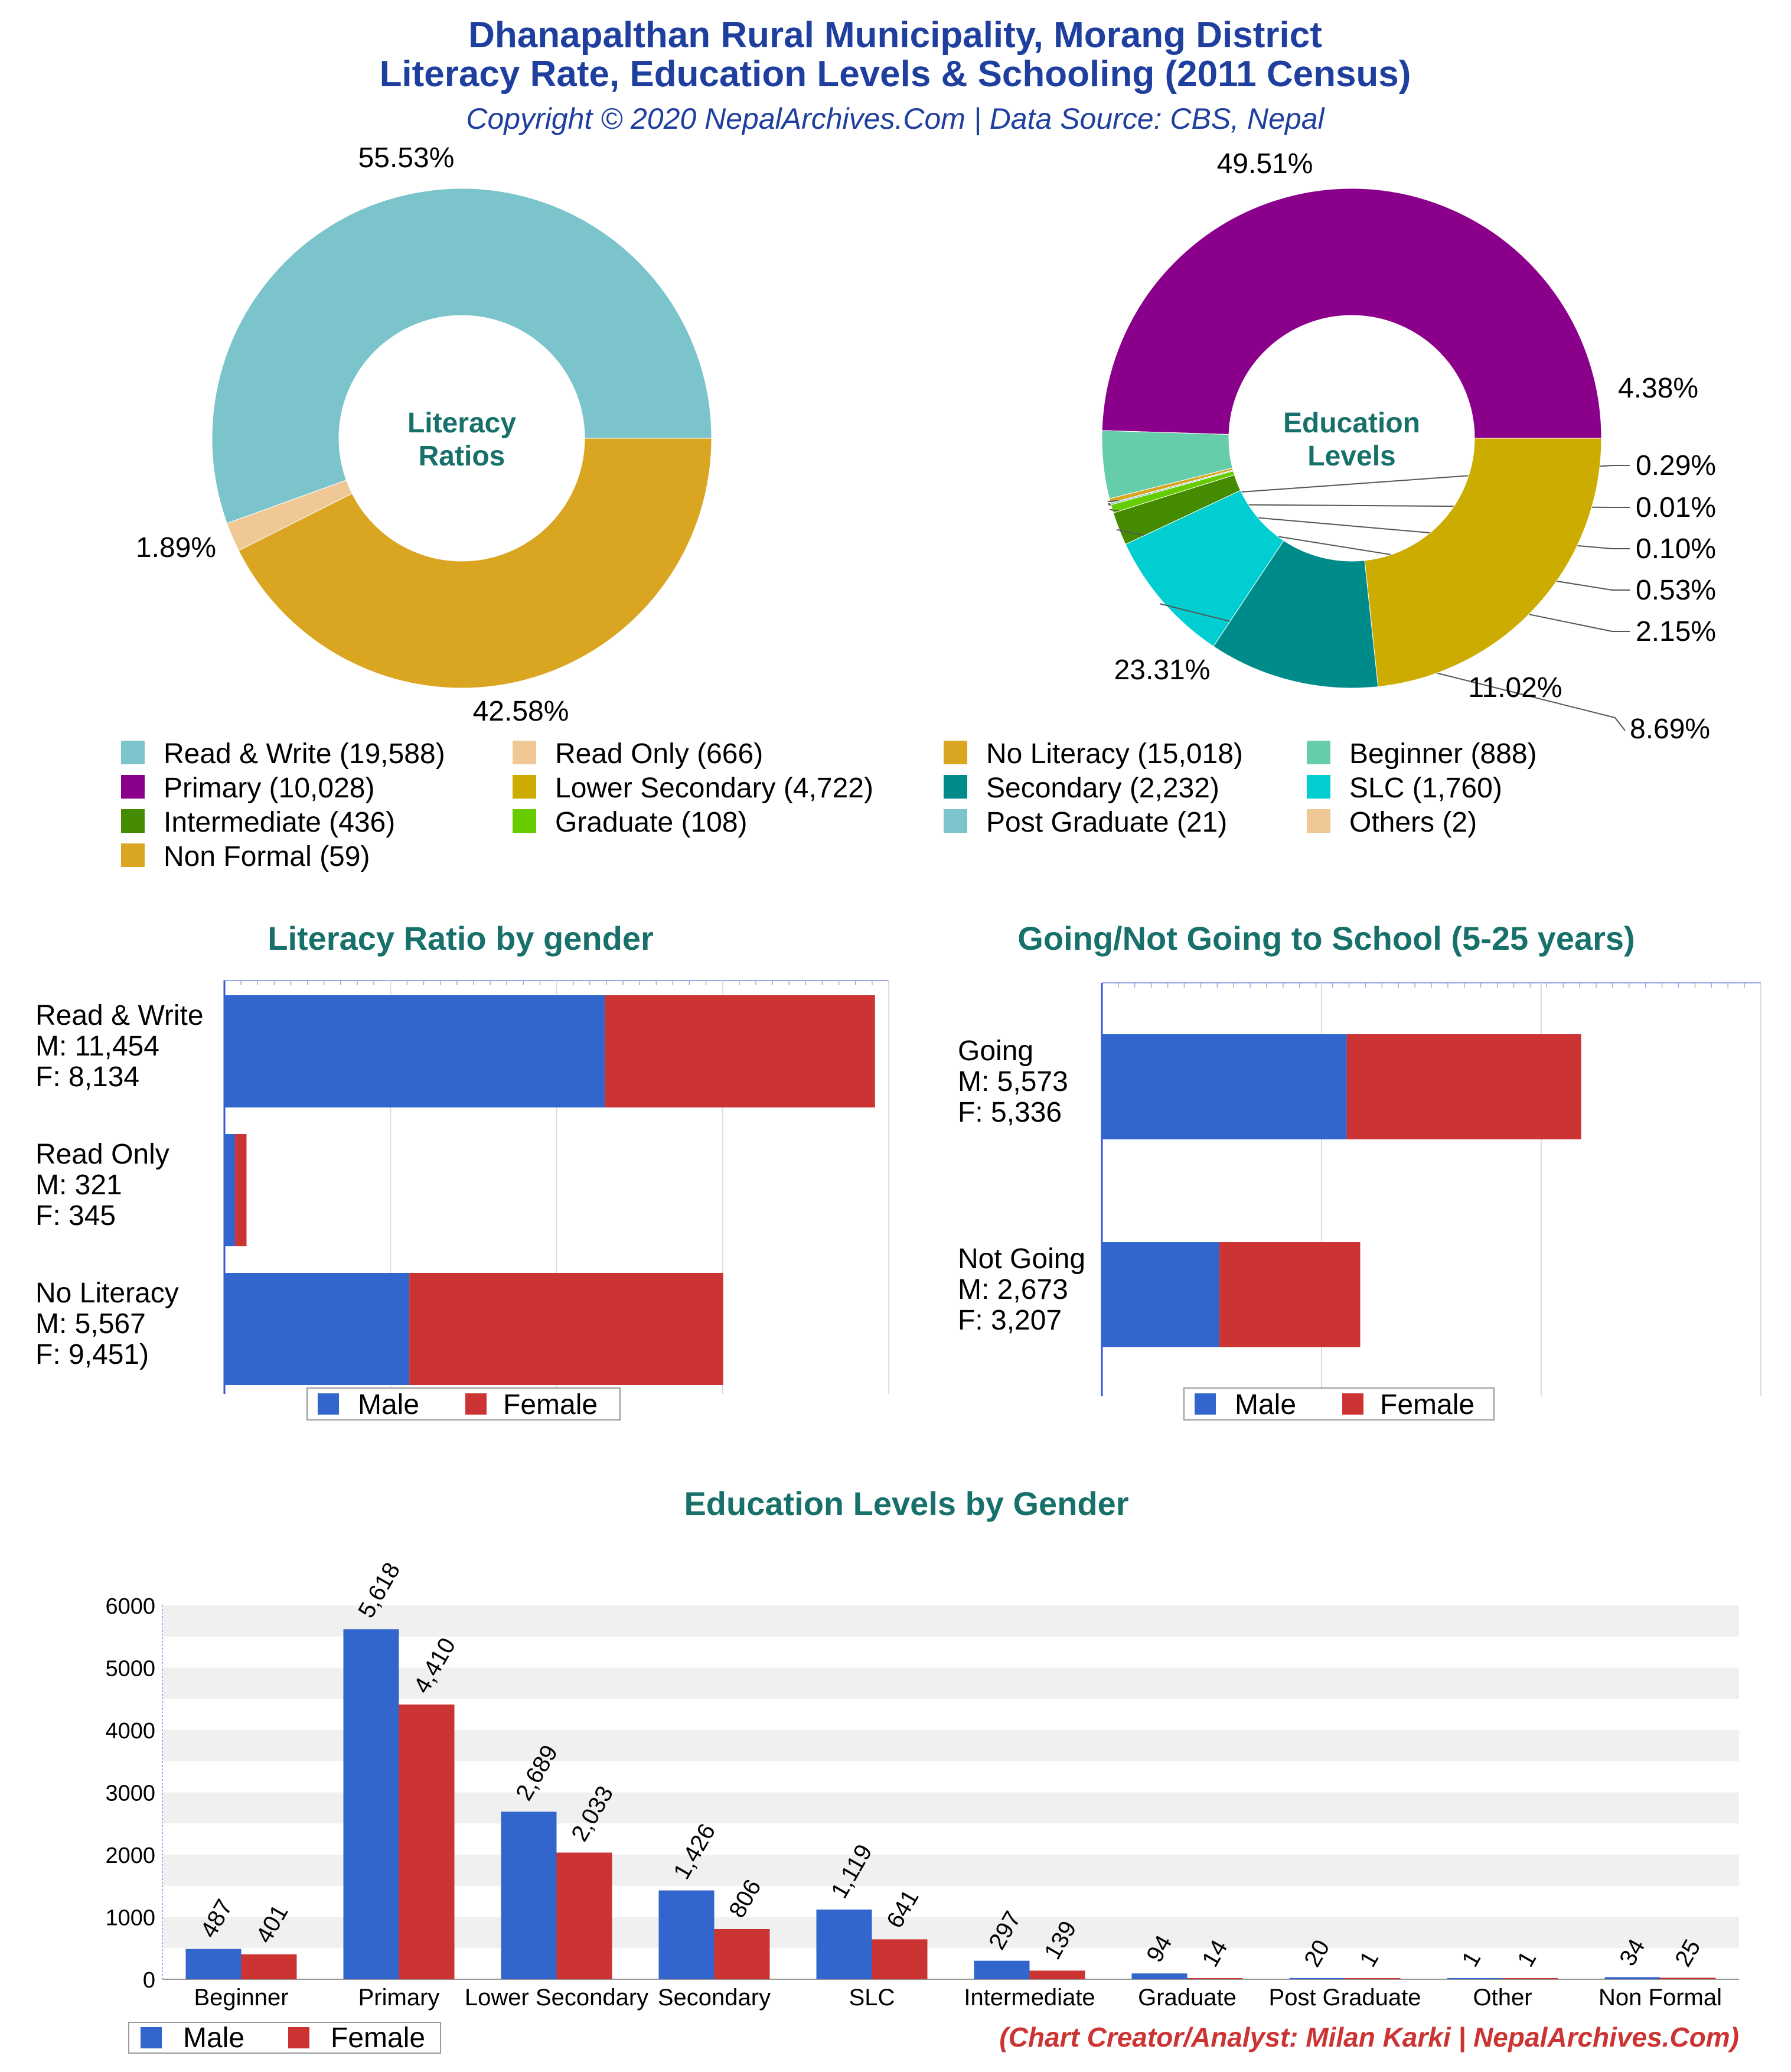 Image resolution: width=1791 pixels, height=2072 pixels. Describe the element at coordinates (102, 1154) in the screenshot. I see `category-label: Read Only` at that location.